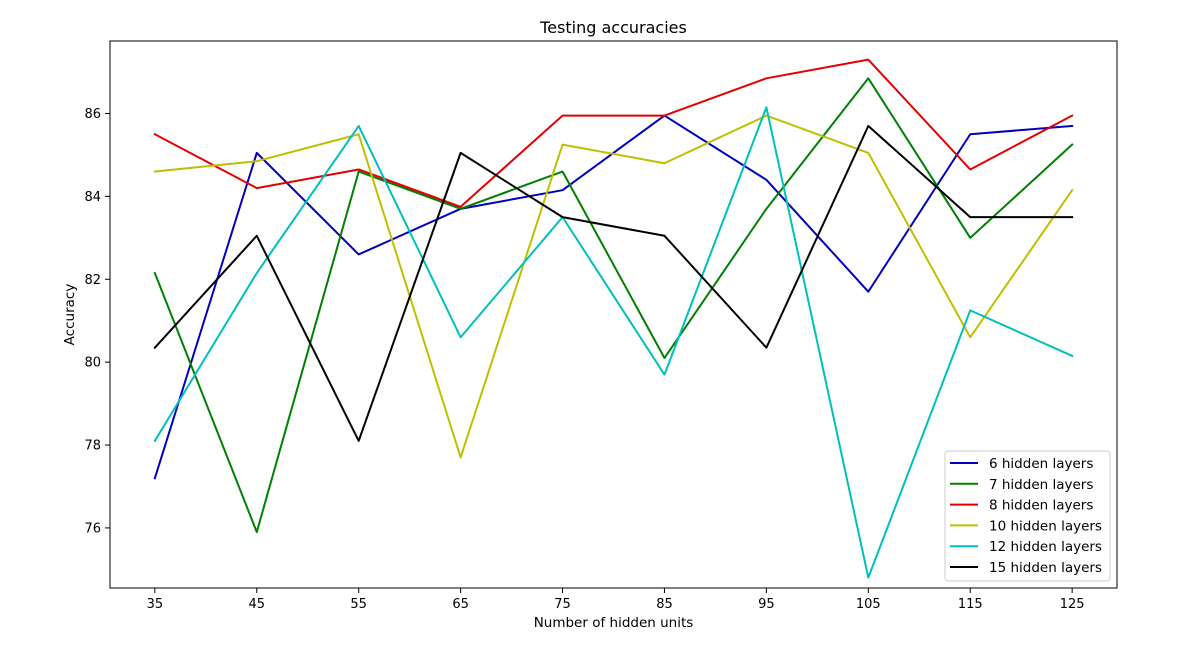 This screenshot has width=1188, height=645. What do you see at coordinates (92, 197) in the screenshot?
I see `y-tick-label: 84` at bounding box center [92, 197].